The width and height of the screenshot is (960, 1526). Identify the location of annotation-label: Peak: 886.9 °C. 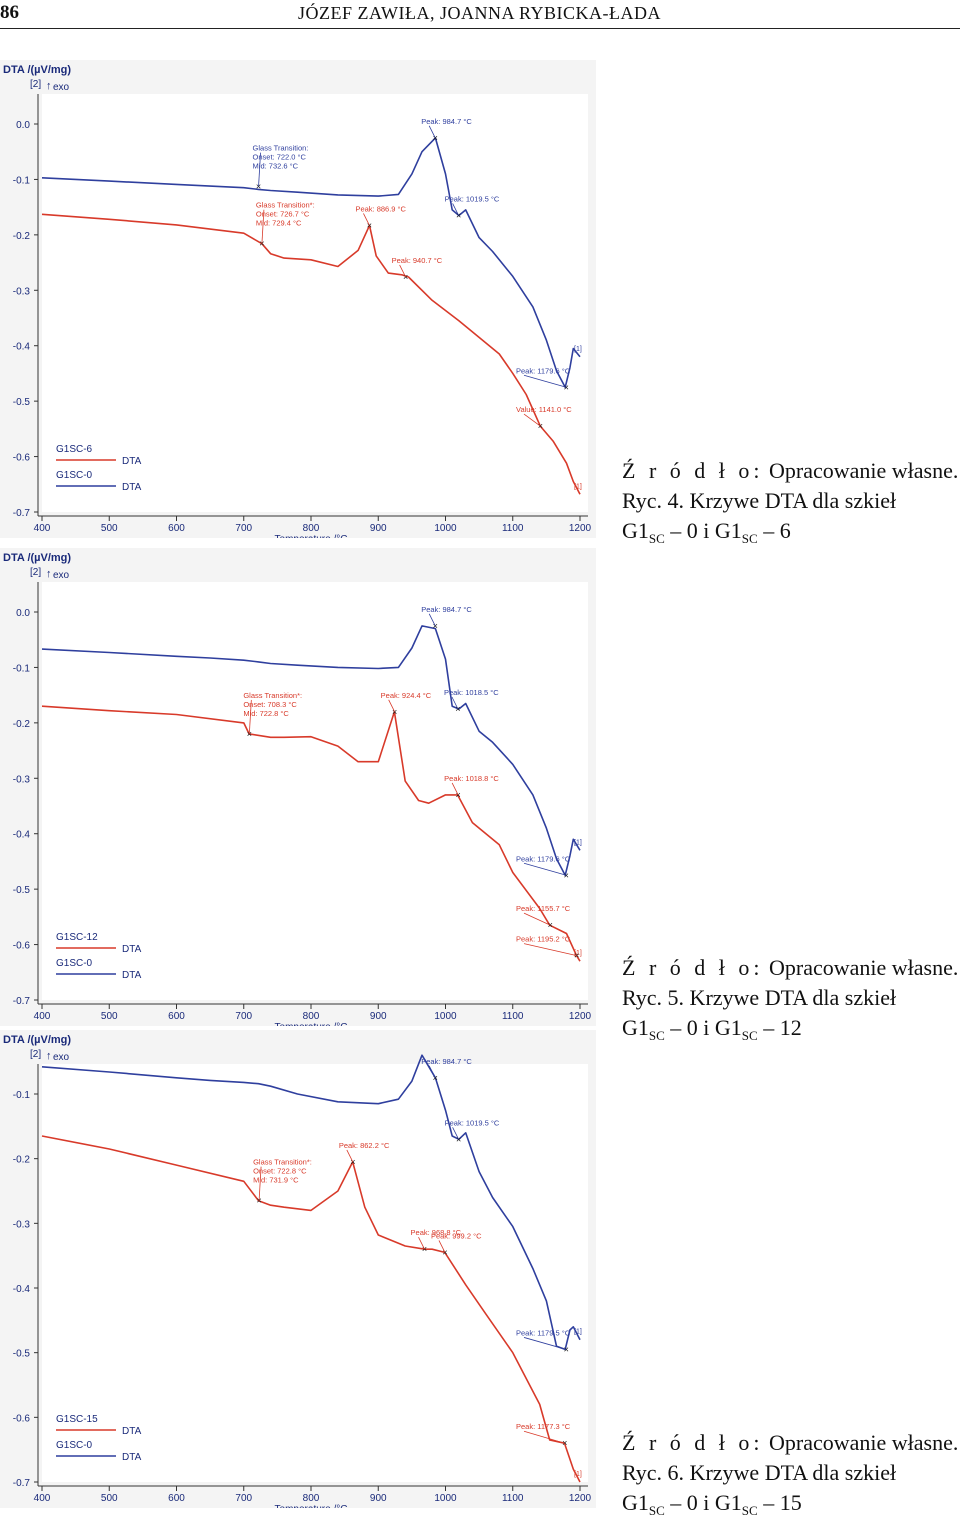
(380, 208).